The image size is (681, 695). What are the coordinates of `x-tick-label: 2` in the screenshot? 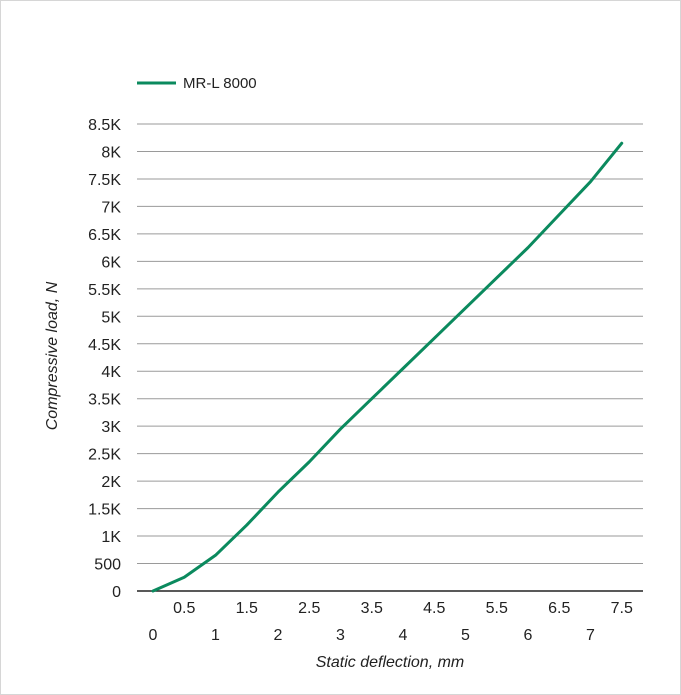 It's located at (278, 635).